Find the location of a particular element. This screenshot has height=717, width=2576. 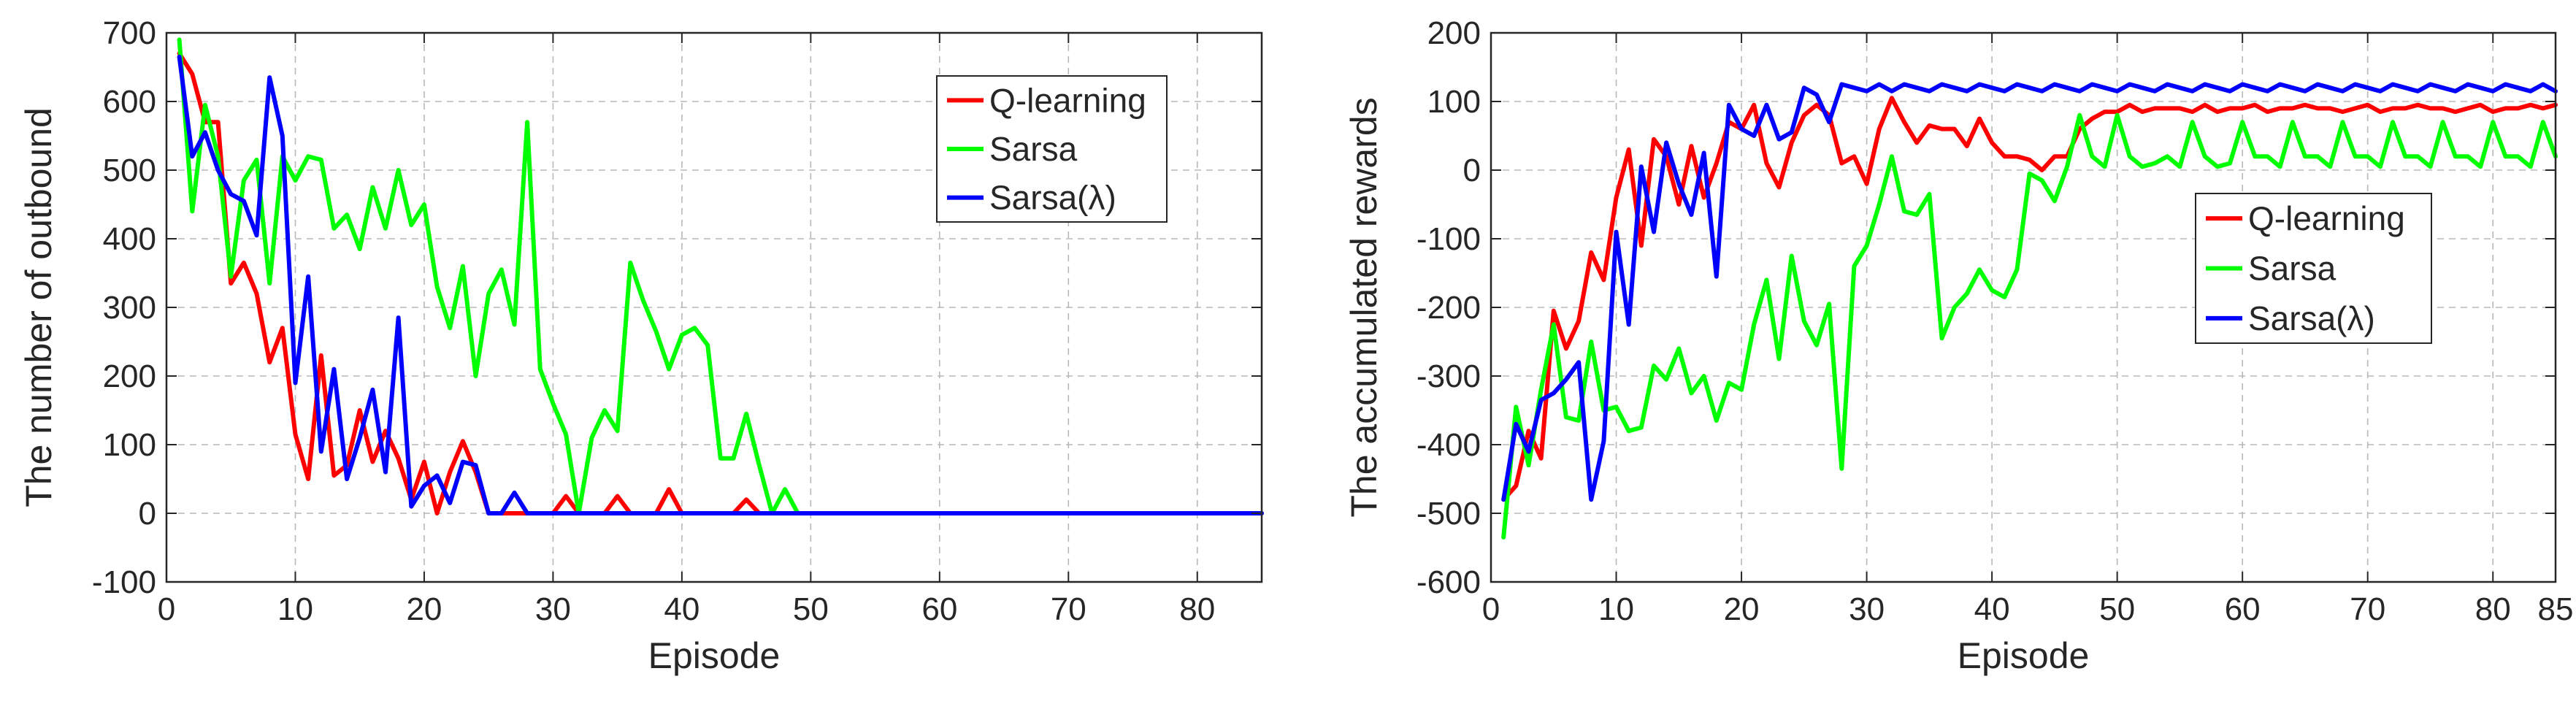

y-tick-label: -600 is located at coordinates (1449, 582).